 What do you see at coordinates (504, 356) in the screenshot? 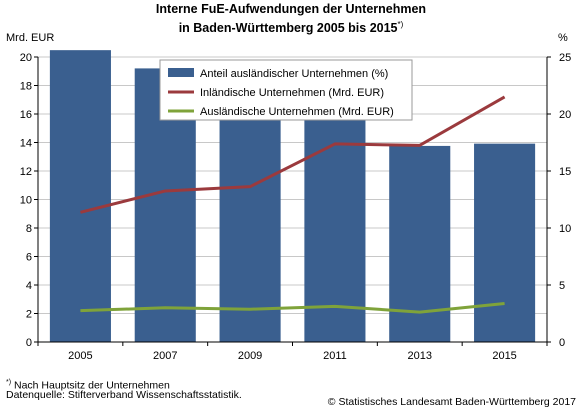
I see `x-tick-label: 2015` at bounding box center [504, 356].